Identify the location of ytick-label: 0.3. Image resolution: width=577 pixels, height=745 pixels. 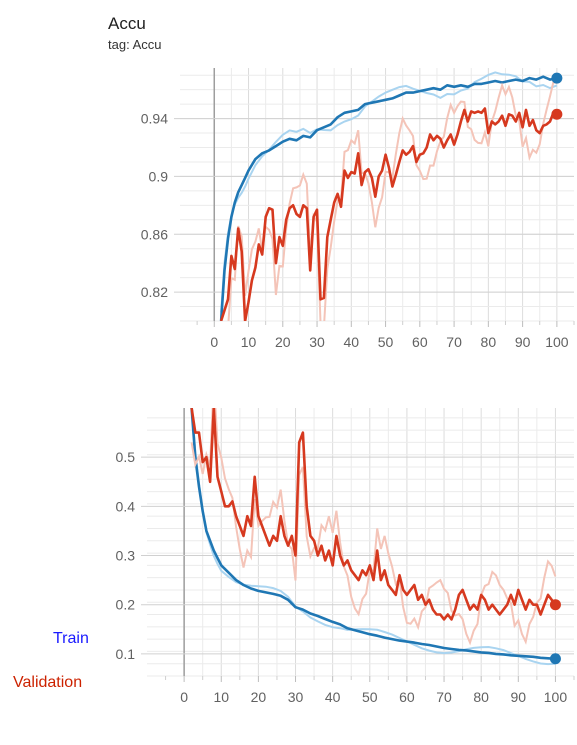
(126, 556).